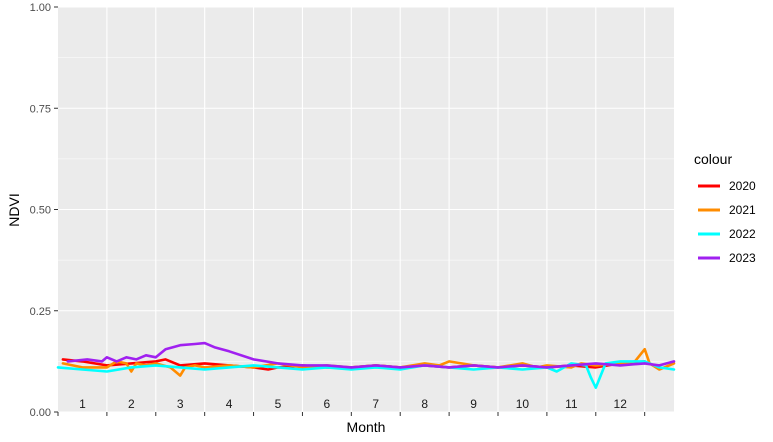 This screenshot has height=442, width=773. I want to click on y-tick-label: 0.50, so click(40, 211).